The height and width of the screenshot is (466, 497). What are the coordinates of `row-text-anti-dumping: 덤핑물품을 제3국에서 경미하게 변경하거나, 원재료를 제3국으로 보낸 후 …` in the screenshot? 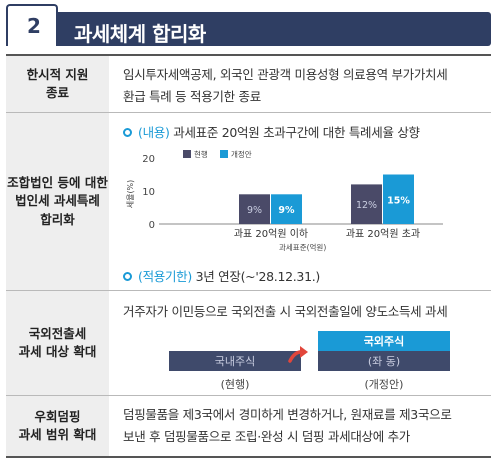 It's located at (287, 425).